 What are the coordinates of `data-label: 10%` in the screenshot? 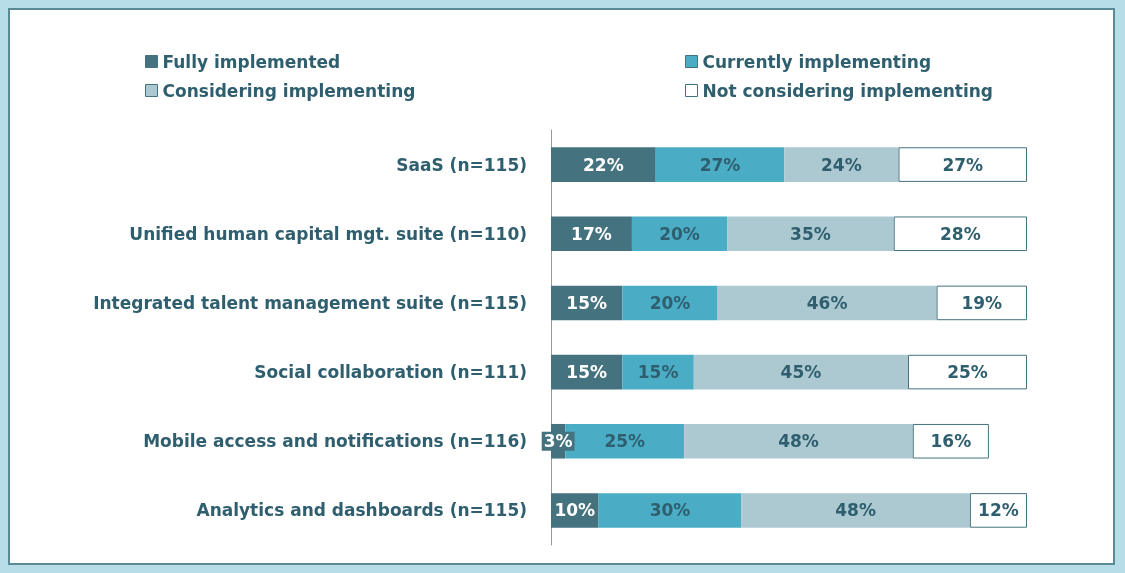 It's located at (575, 510).